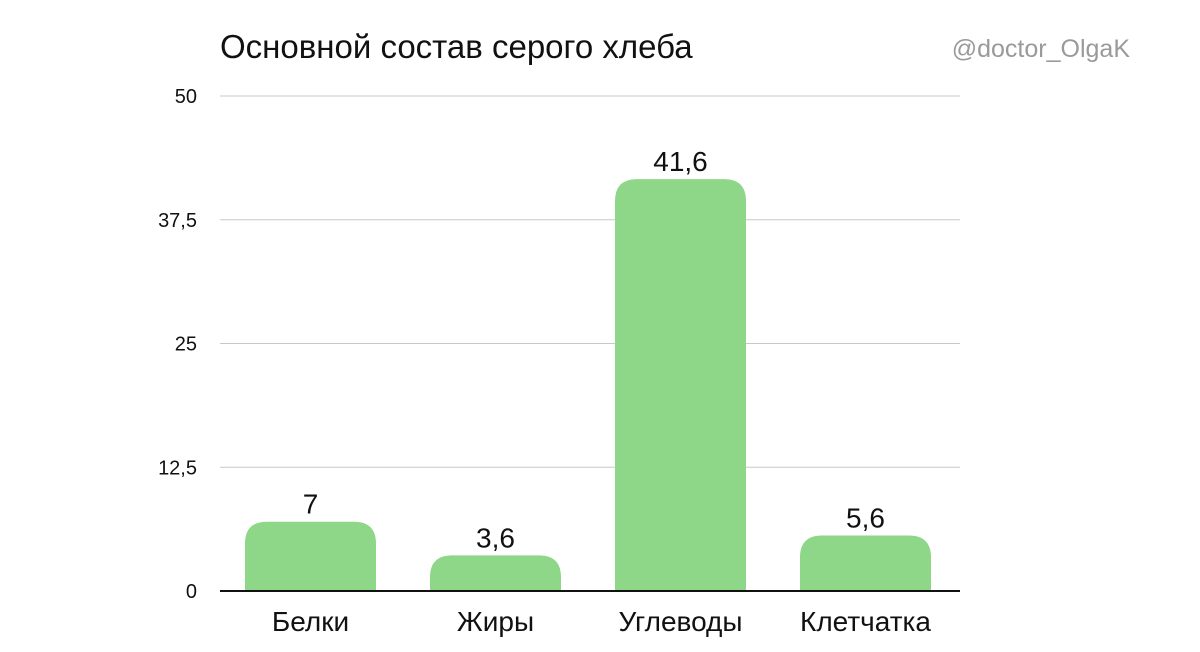 The image size is (1200, 652). Describe the element at coordinates (865, 518) in the screenshot. I see `value-label: 5,6` at that location.